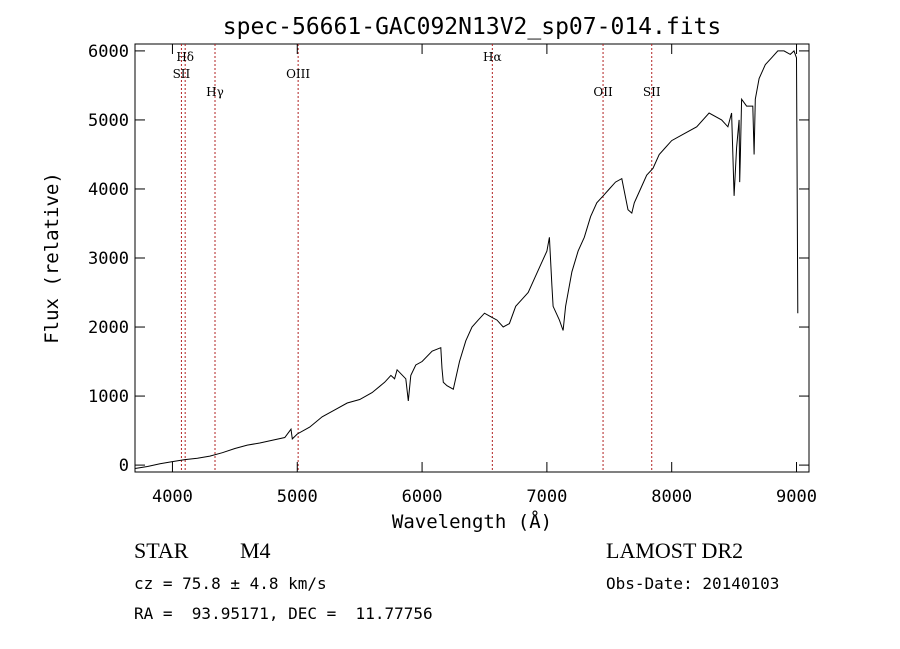  What do you see at coordinates (472, 27) in the screenshot?
I see `chart-title: spec-56661-GAC092N13V2_sp07-014.fits` at bounding box center [472, 27].